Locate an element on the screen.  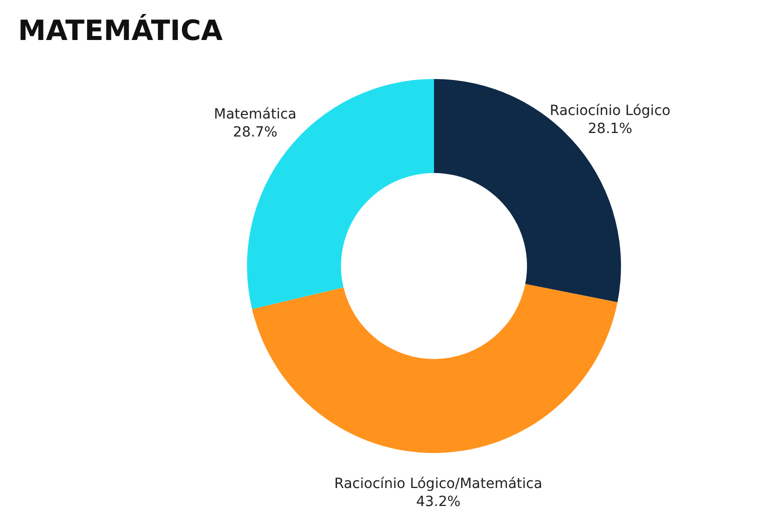
data-label: 43.2% is located at coordinates (438, 502).